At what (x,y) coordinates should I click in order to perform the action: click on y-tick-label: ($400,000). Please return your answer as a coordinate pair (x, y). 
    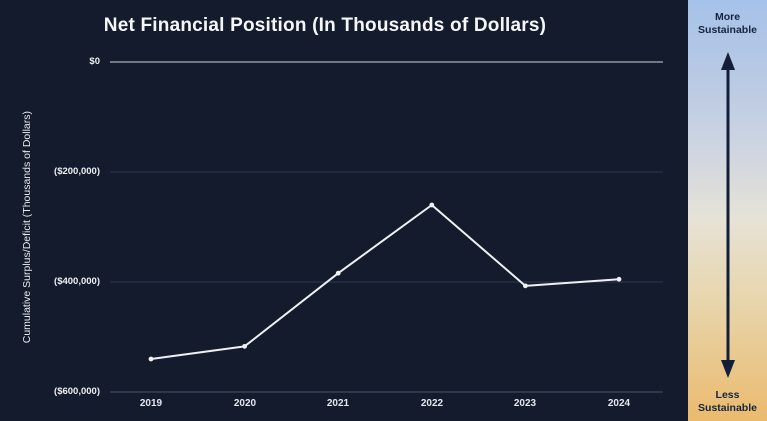
    Looking at the image, I should click on (77, 281).